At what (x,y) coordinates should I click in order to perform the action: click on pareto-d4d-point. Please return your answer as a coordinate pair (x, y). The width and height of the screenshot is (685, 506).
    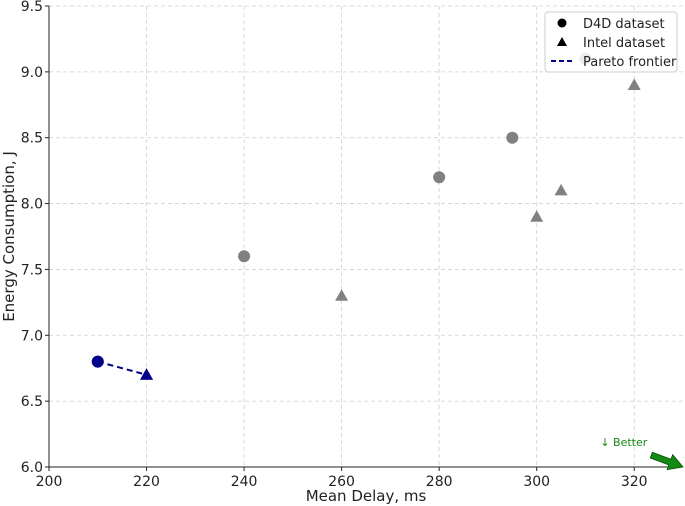
    Looking at the image, I should click on (97, 361).